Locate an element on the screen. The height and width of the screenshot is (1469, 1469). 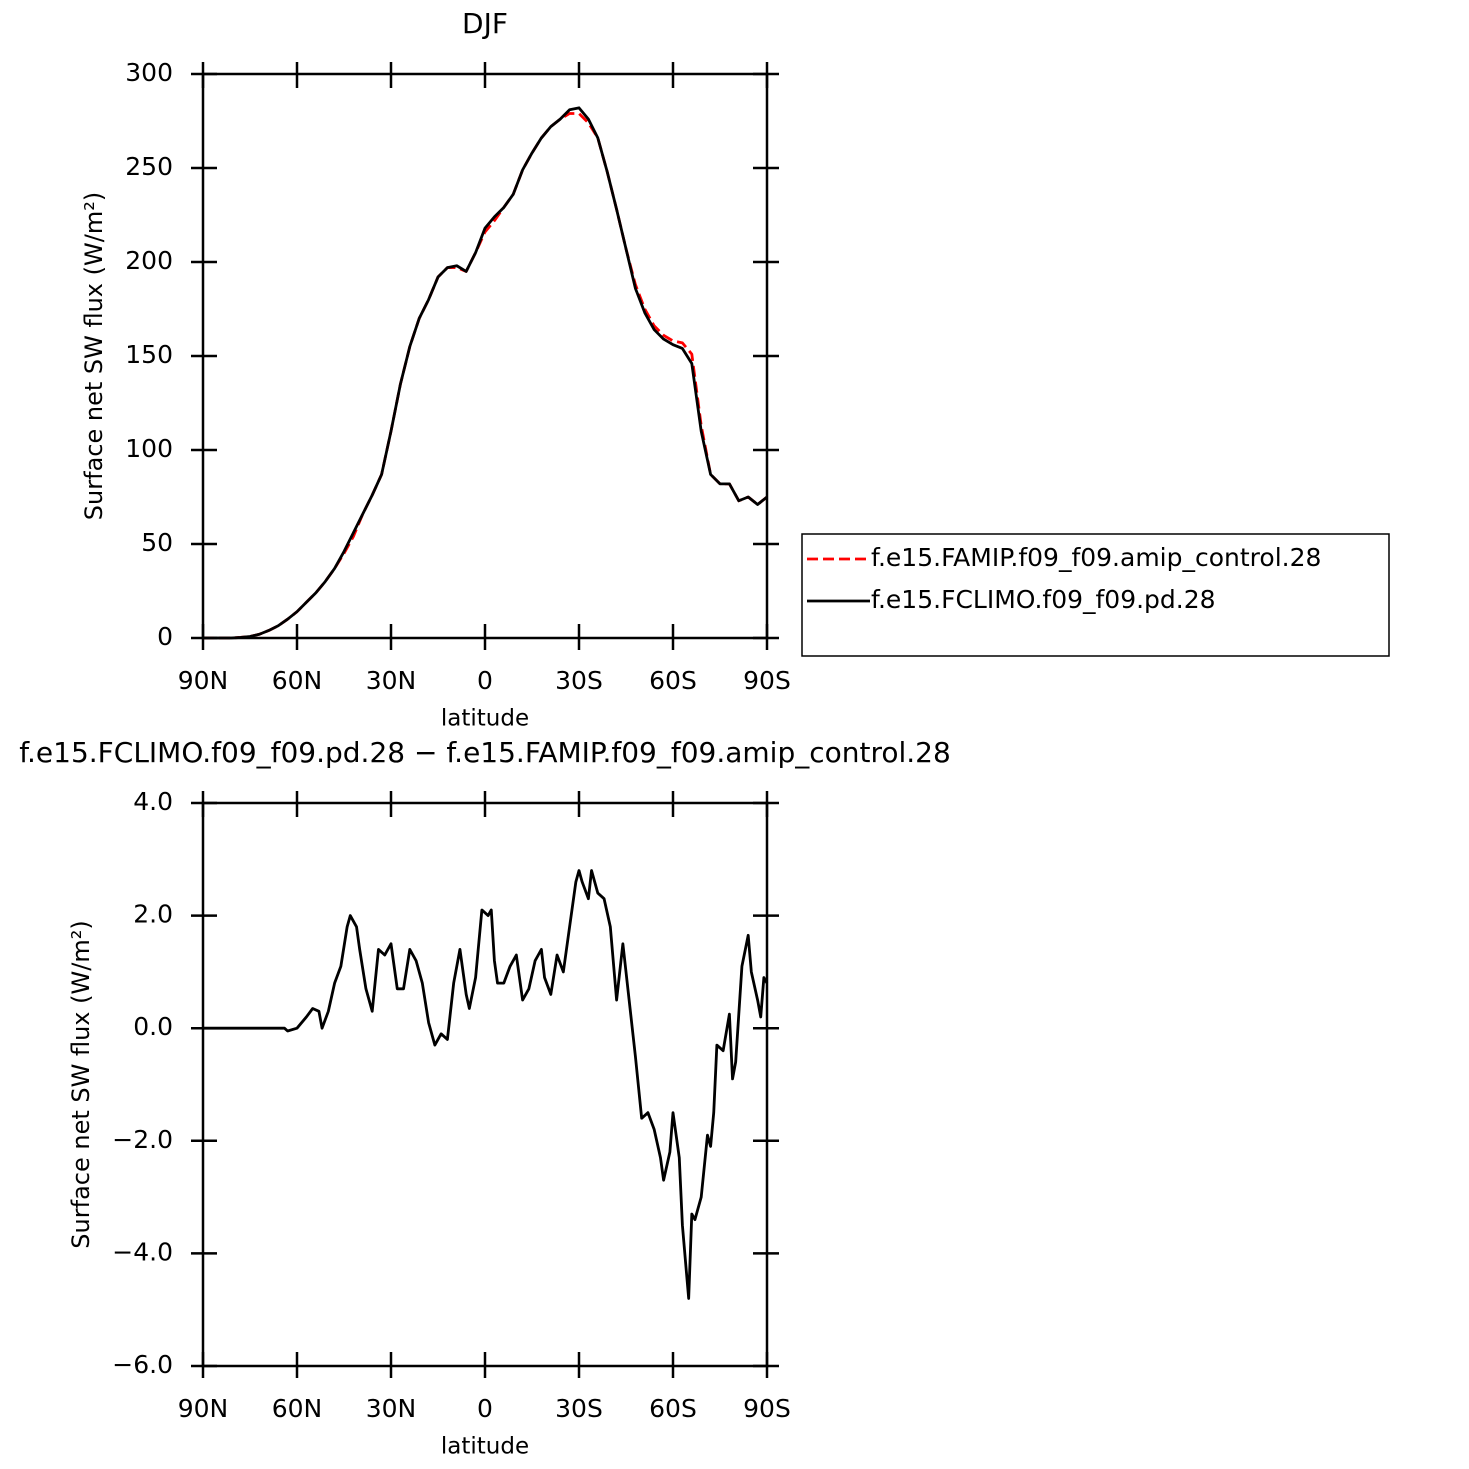
y-tick-label: 0 is located at coordinates (165, 636).